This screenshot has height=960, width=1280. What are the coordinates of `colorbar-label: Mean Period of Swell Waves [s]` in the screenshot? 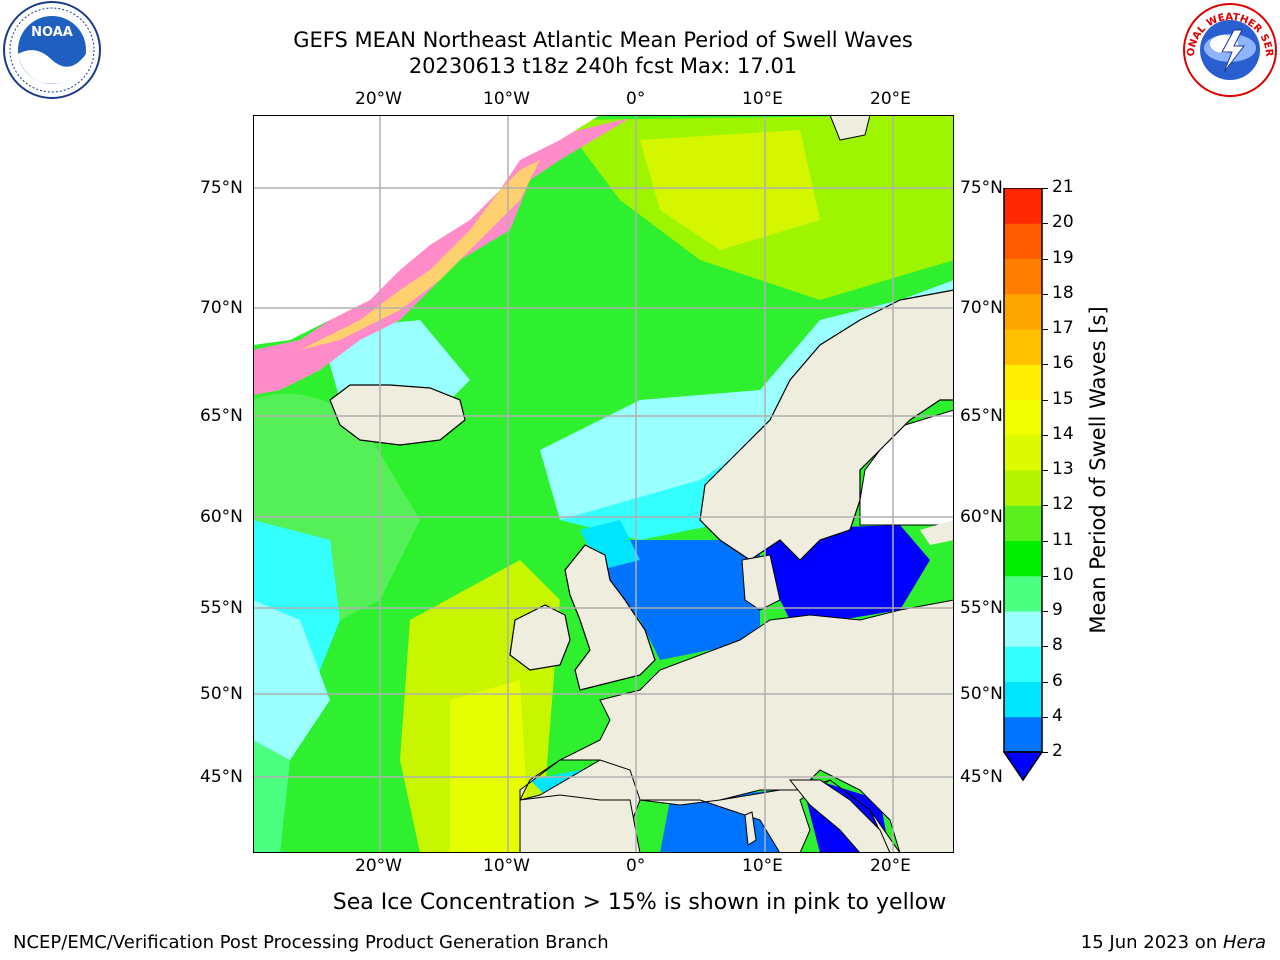 It's located at (1098, 470).